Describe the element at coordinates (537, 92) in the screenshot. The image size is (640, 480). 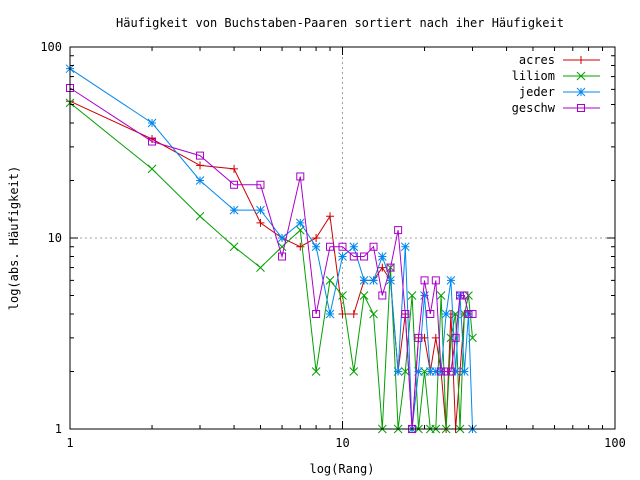
I see `legend-label-jeder: jeder` at that location.